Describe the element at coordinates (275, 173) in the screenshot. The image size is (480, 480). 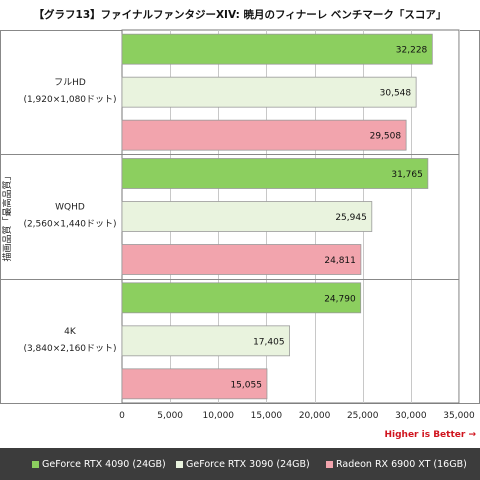
I see `bar-s0-c1` at that location.